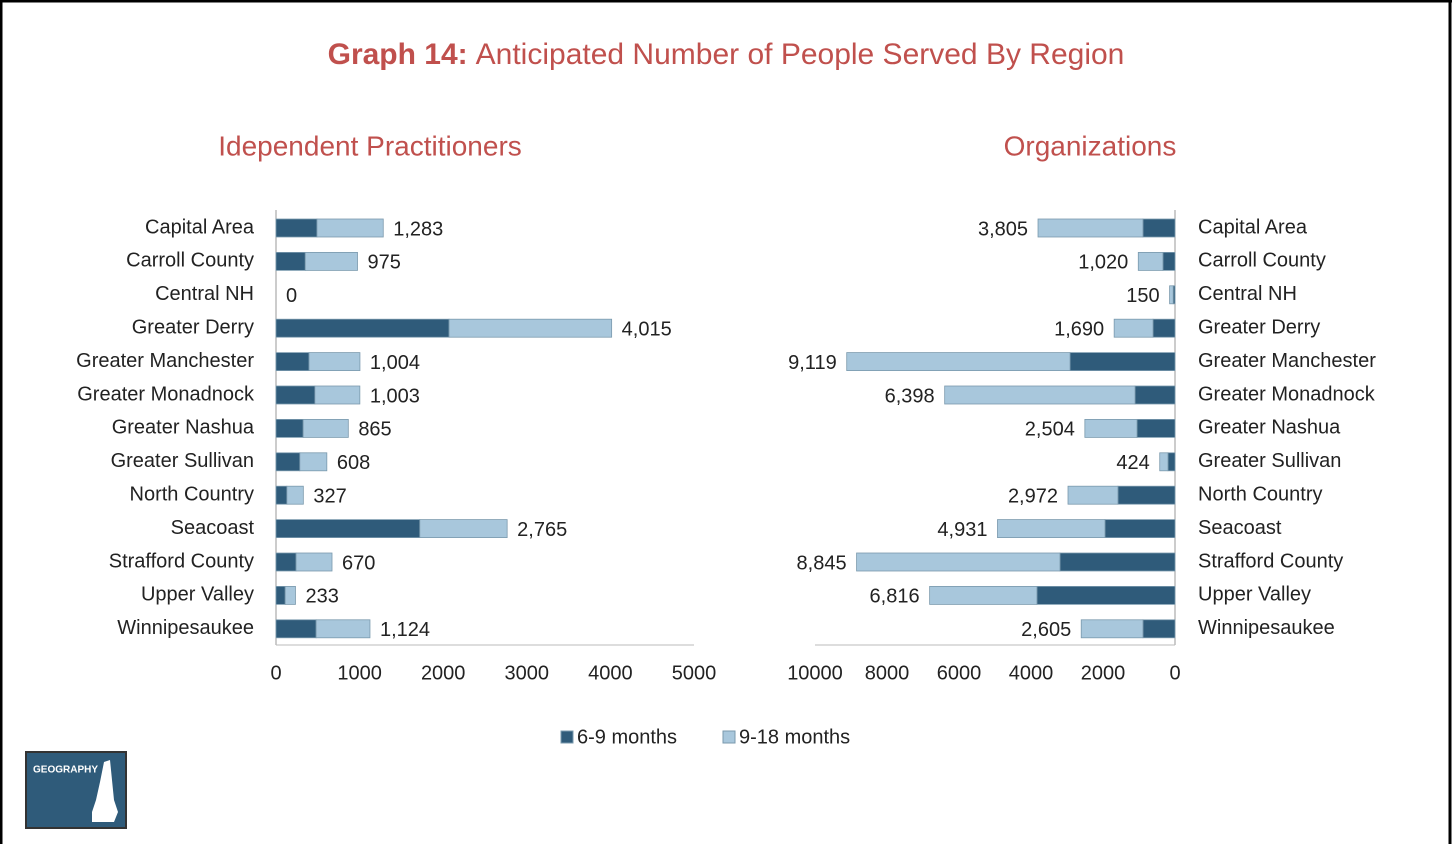 The width and height of the screenshot is (1452, 844). Describe the element at coordinates (418, 229) in the screenshot. I see `total-label: 1,283` at that location.